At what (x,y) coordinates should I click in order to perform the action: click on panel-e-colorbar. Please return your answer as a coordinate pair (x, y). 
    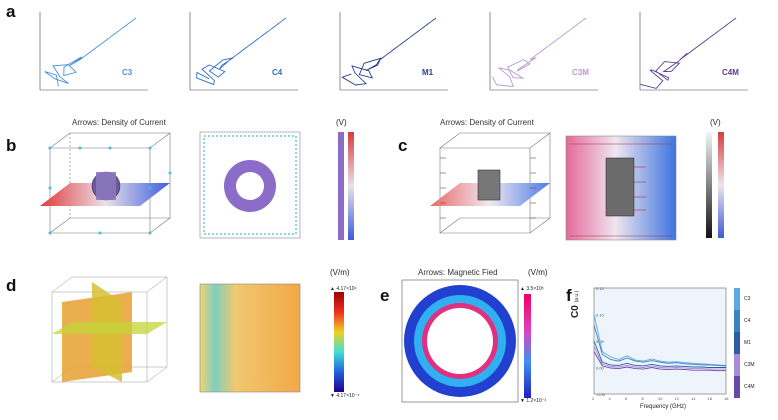
    Looking at the image, I should click on (527, 346).